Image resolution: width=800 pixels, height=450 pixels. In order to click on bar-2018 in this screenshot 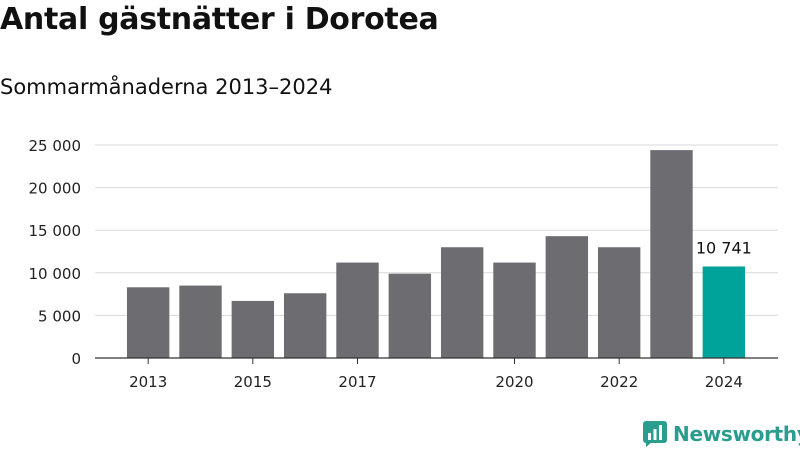, I will do `click(410, 315)`.